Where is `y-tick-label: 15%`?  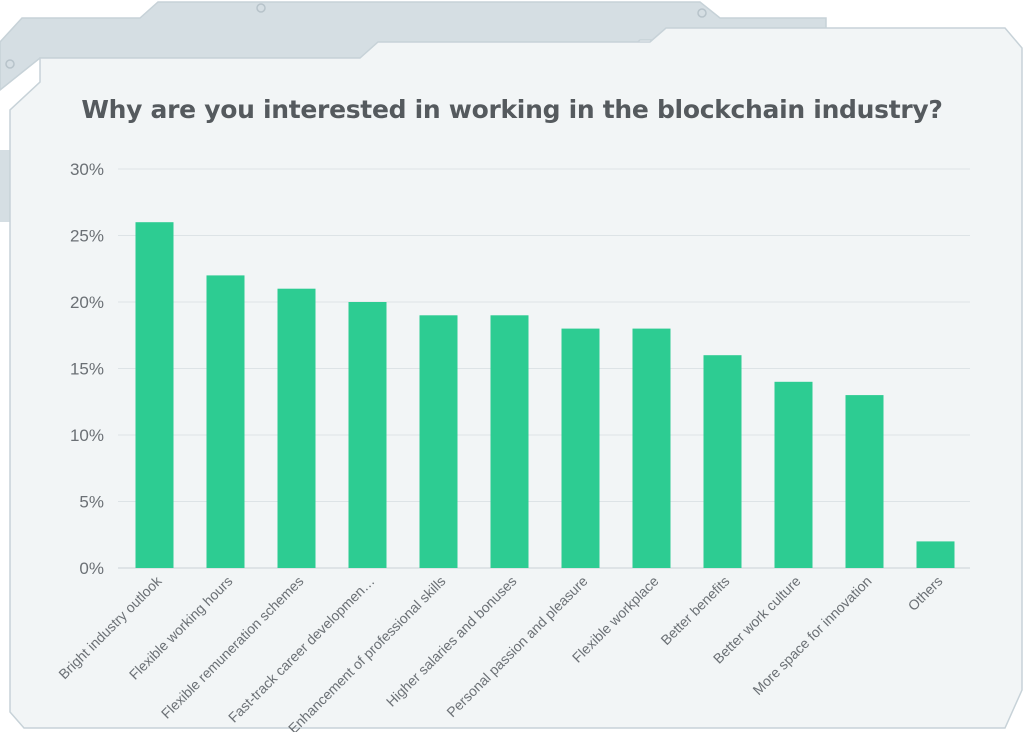 y-tick-label: 15% is located at coordinates (87, 369).